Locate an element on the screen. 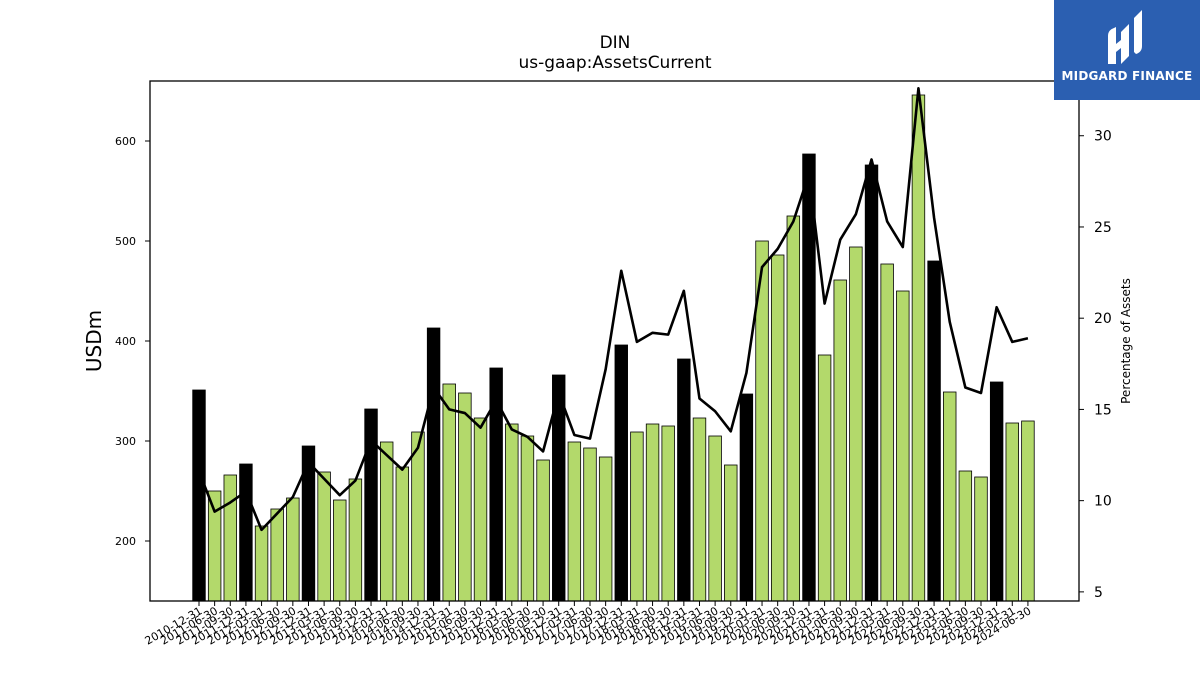 Image resolution: width=1200 pixels, height=675 pixels. y-axis-left: 200 300 400 500 600 is located at coordinates (132, 341).